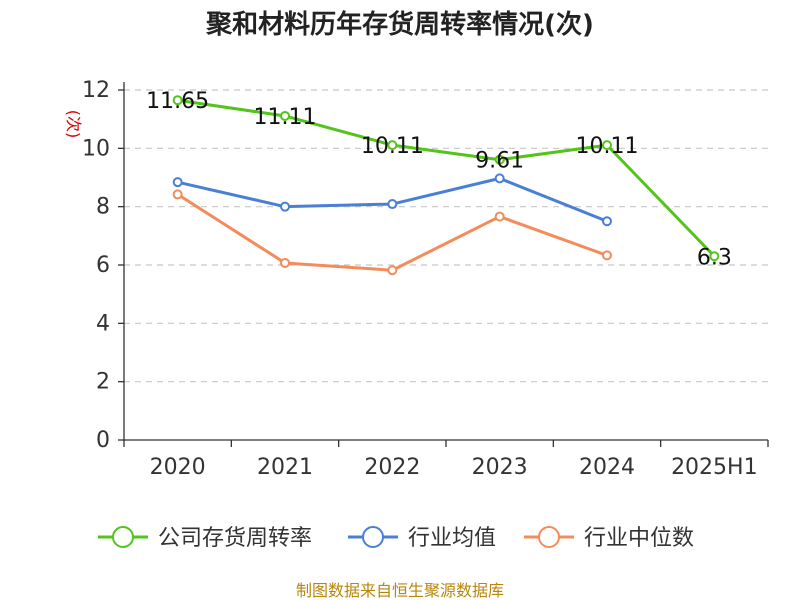 The image size is (800, 600). I want to click on y-tick-label-8: 8, so click(103, 207).